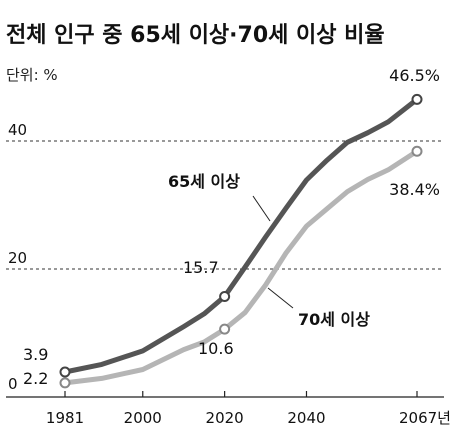 This screenshot has width=450, height=436. Describe the element at coordinates (417, 151) in the screenshot. I see `data-point-70-2067` at that location.